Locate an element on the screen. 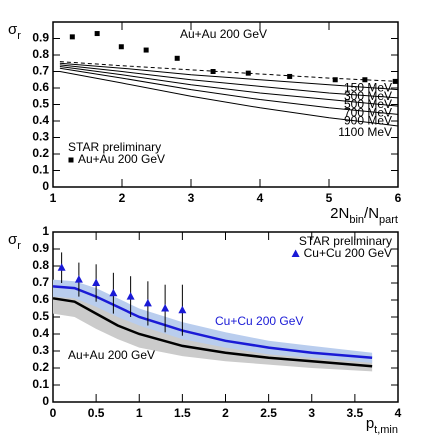 Image resolution: width=443 pixels, height=436 pixels. legend-label: Au+Au 200 GeV is located at coordinates (121, 159).